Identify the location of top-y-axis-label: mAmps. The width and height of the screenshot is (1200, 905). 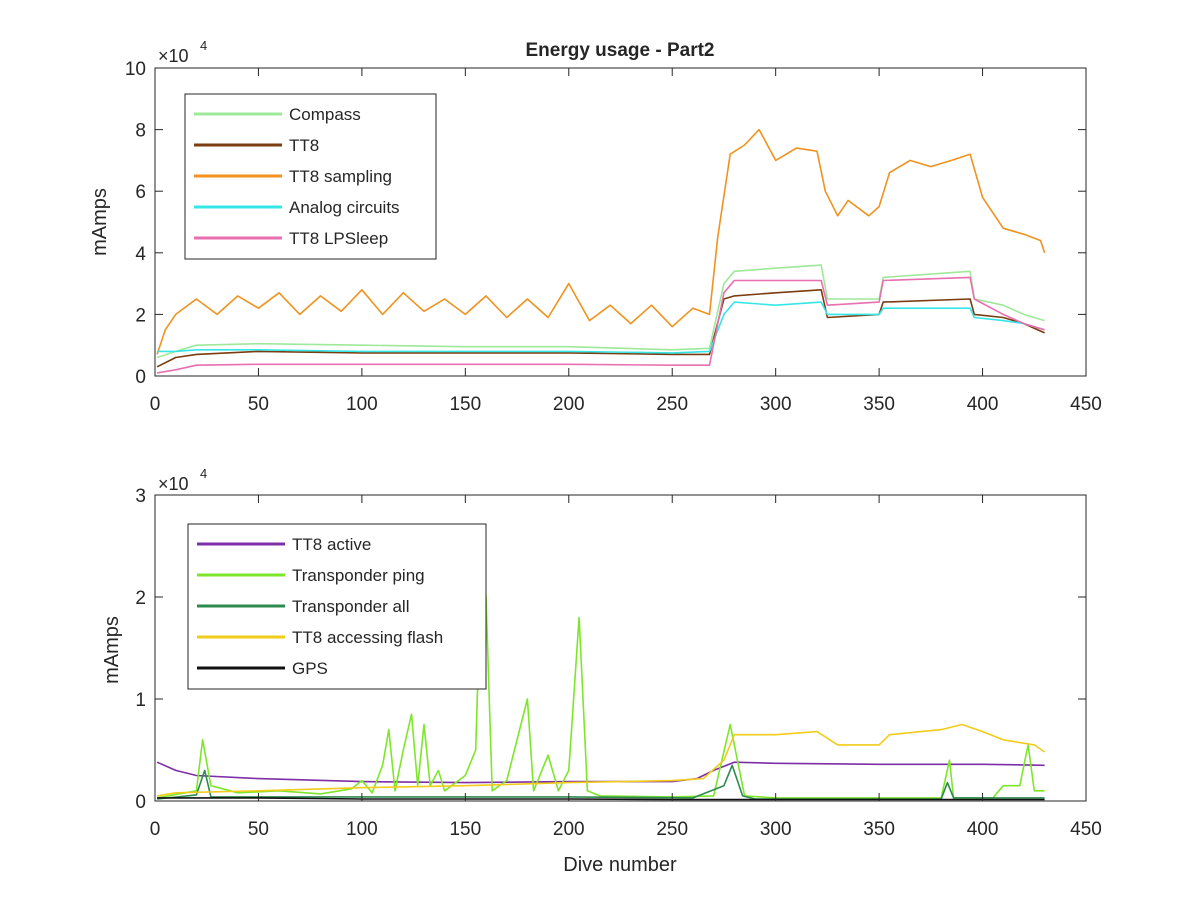
(100, 222).